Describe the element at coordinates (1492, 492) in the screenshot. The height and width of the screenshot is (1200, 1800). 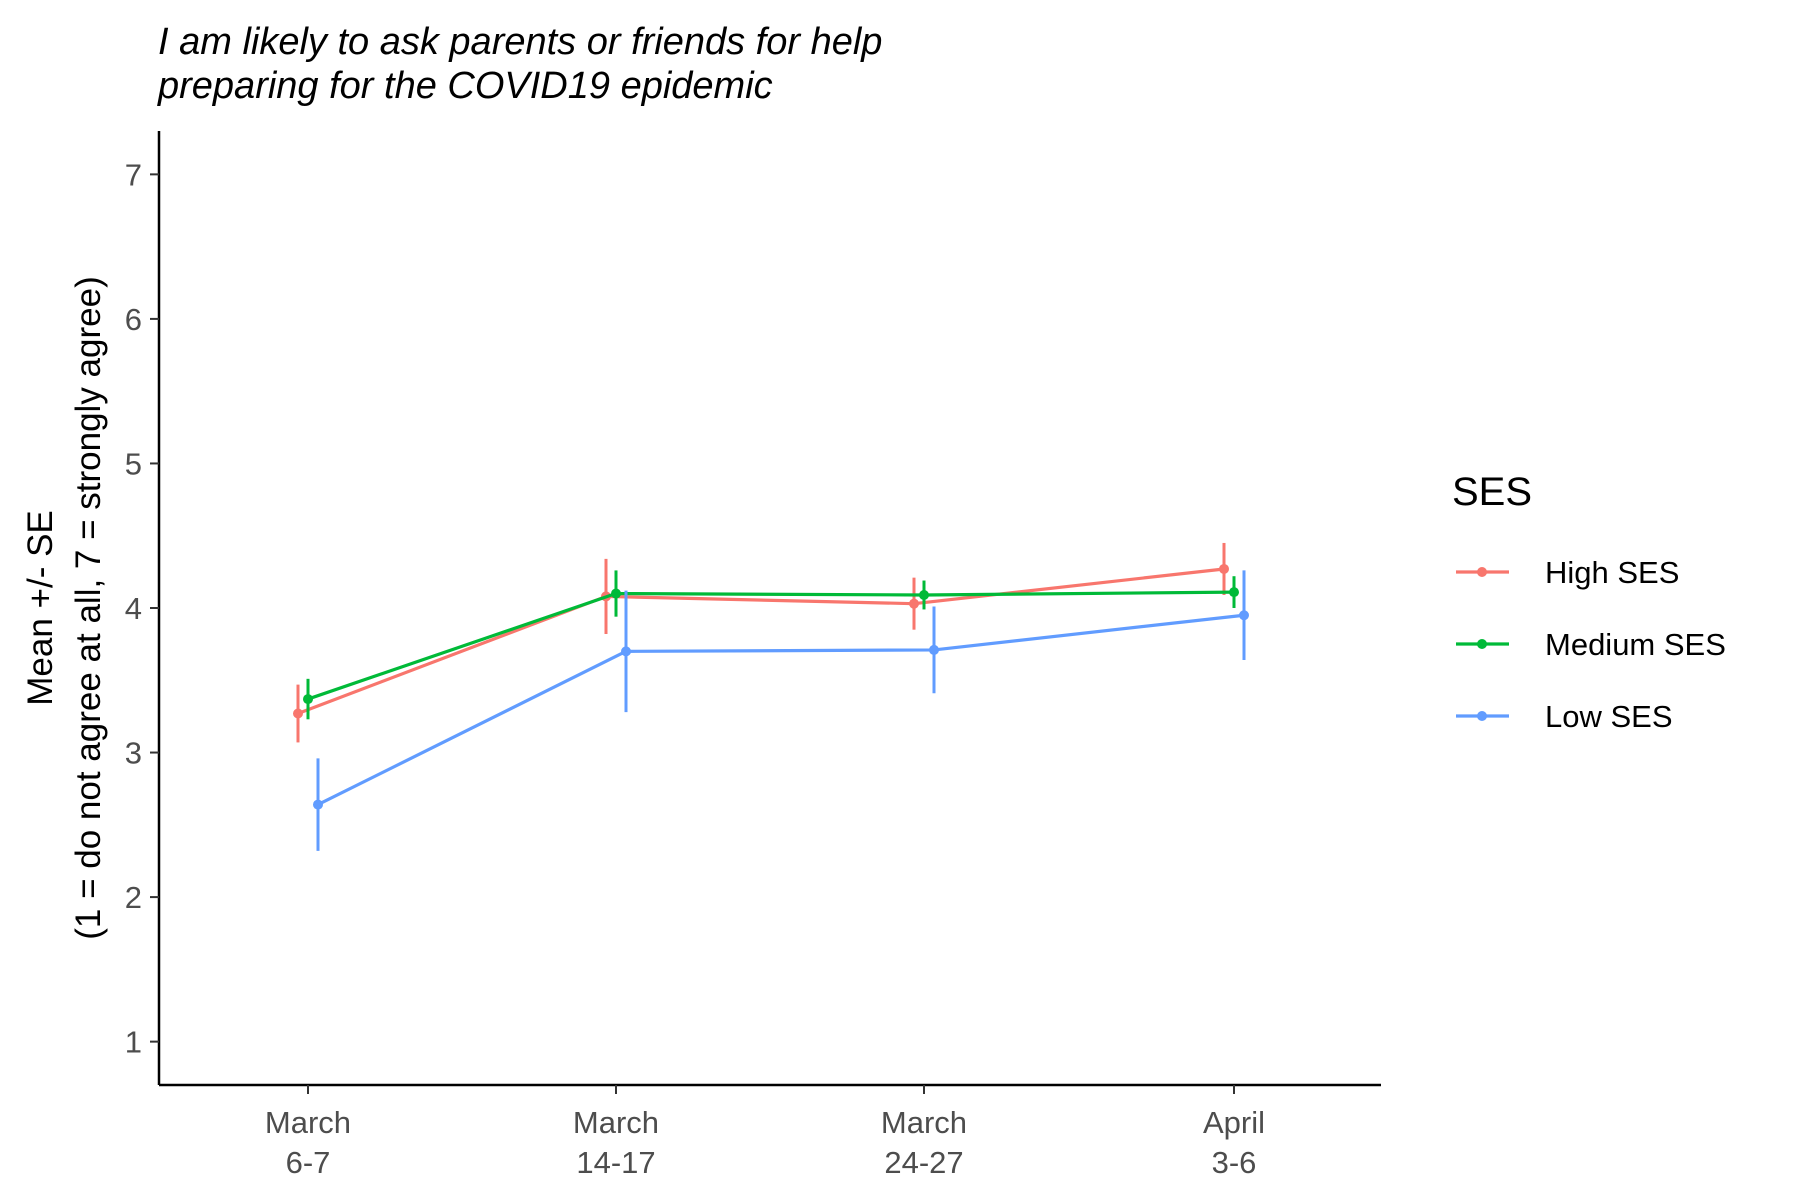
I see `legend-title: SES` at that location.